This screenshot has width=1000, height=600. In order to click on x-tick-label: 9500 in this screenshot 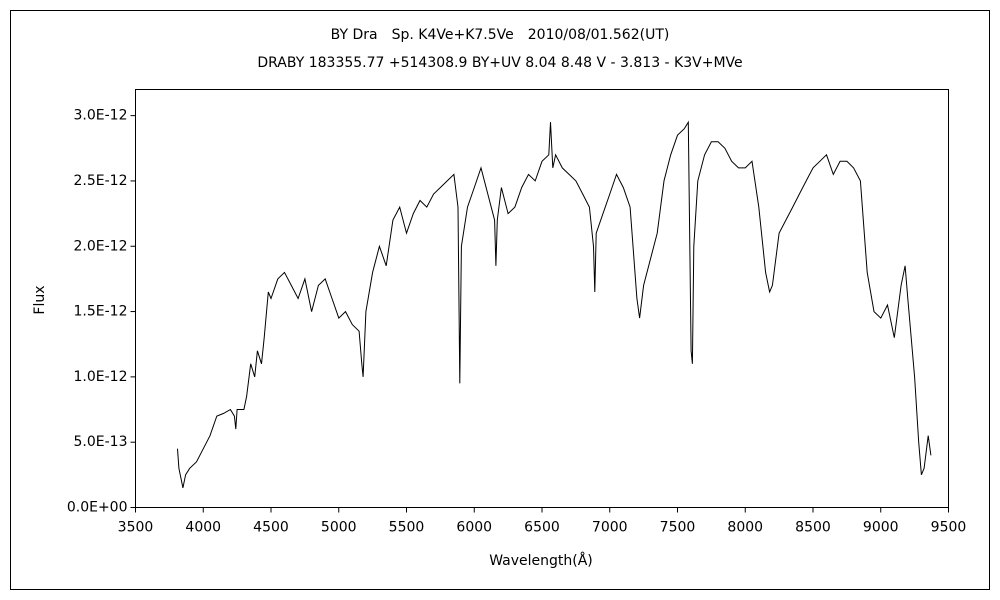, I will do `click(949, 528)`.